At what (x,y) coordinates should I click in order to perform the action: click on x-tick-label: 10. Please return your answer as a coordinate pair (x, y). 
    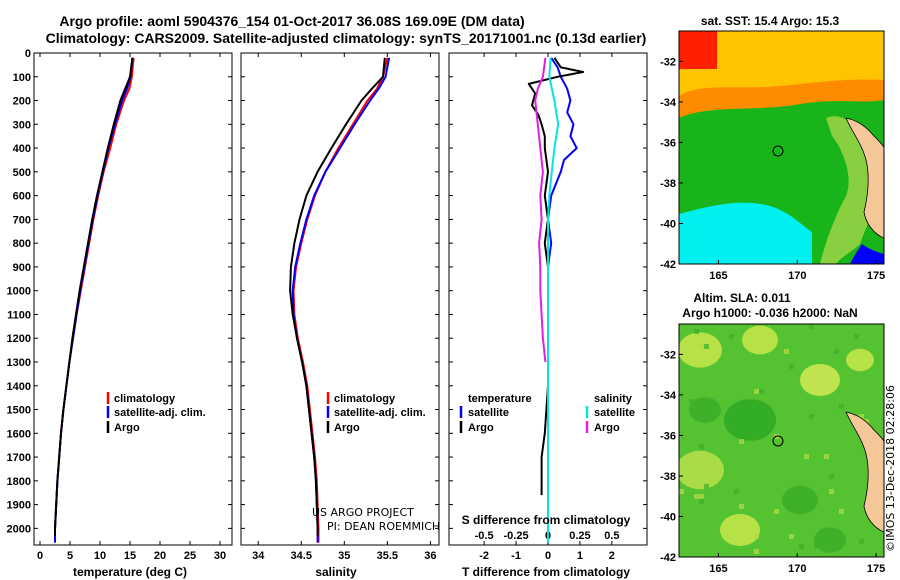
    Looking at the image, I should click on (100, 556).